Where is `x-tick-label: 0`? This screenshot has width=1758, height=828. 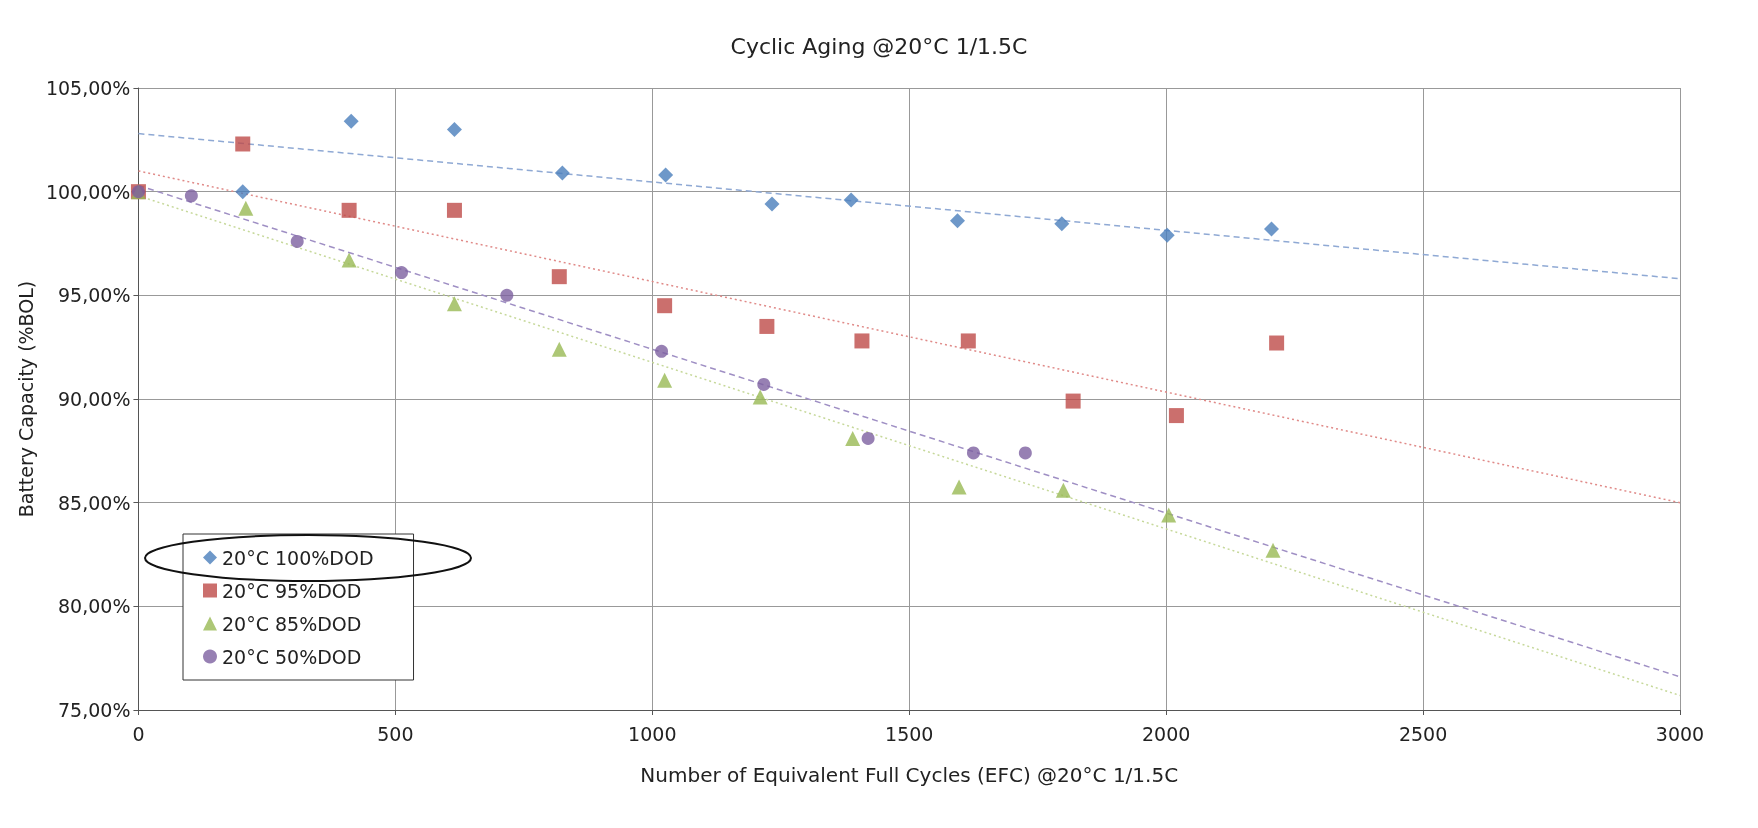
x-tick-label: 0 is located at coordinates (138, 733).